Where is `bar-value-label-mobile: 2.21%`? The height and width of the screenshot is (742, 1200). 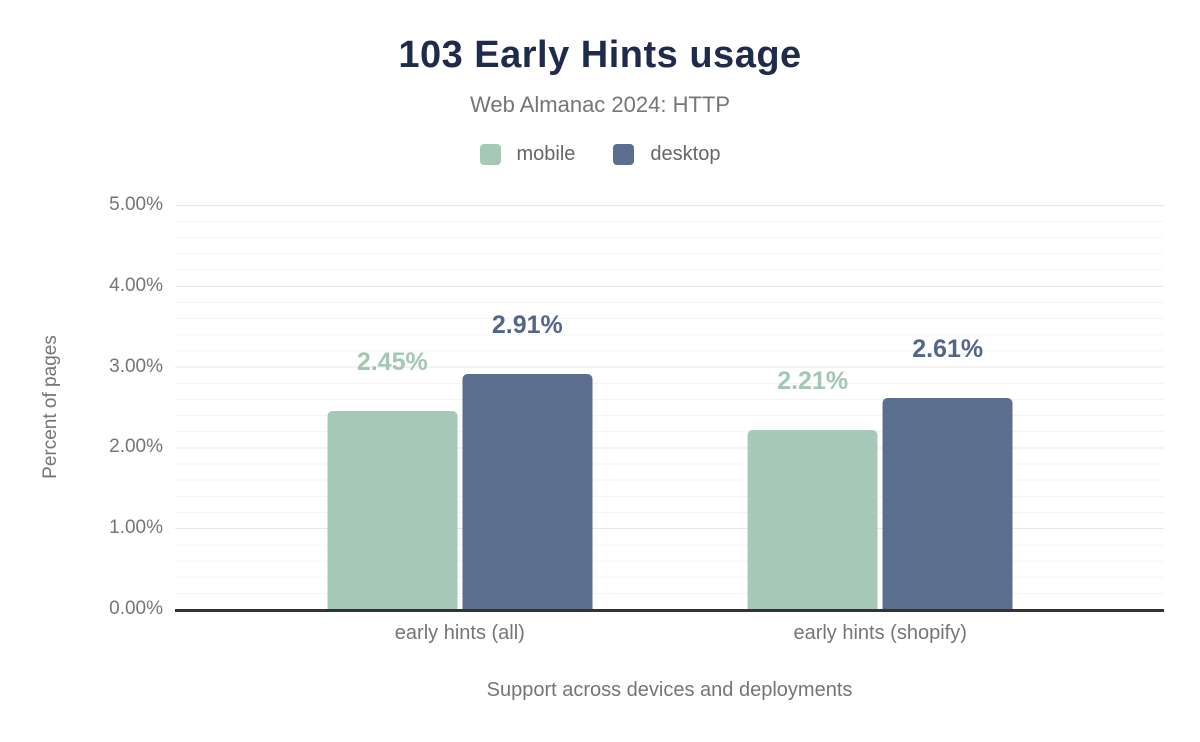
bar-value-label-mobile: 2.21% is located at coordinates (813, 381).